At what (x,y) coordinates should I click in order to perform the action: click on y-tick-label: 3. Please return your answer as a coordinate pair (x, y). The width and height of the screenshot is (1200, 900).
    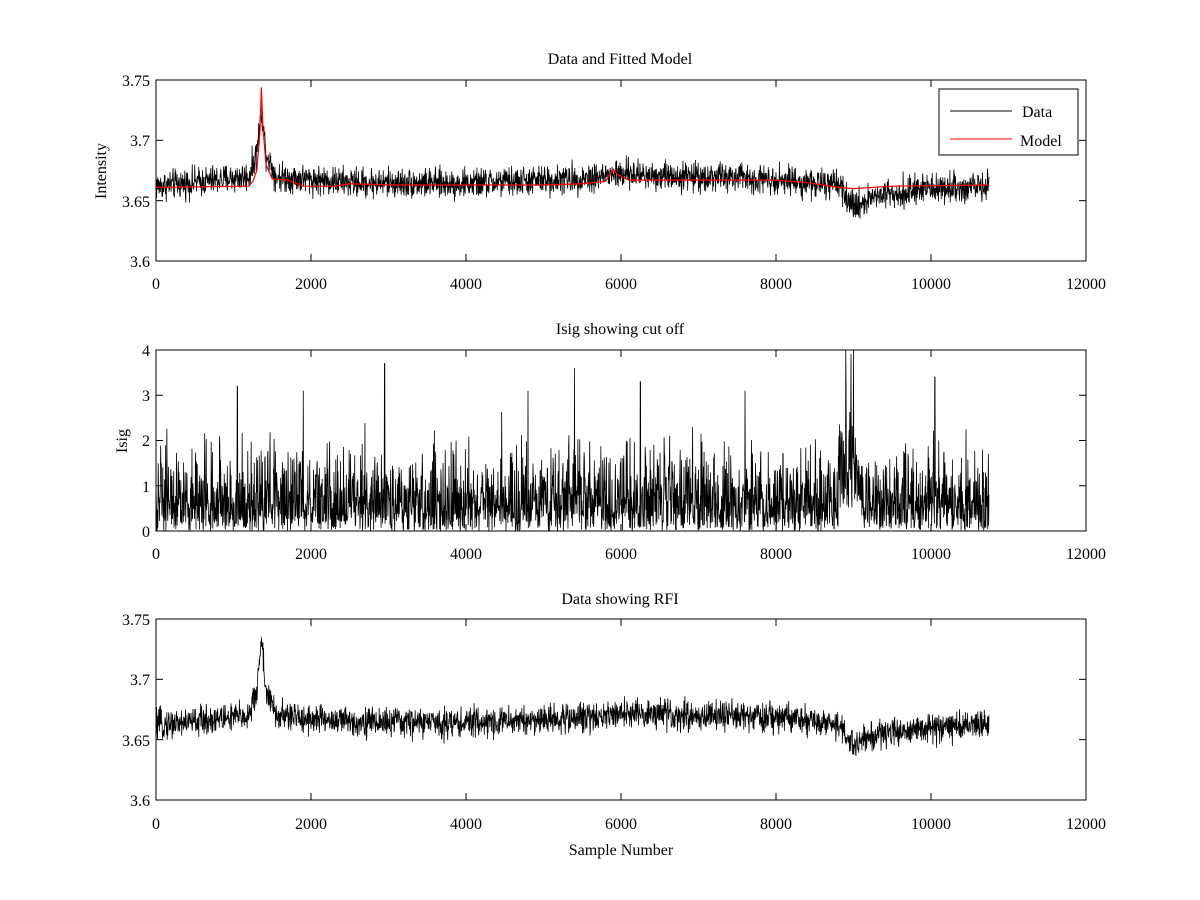
    Looking at the image, I should click on (146, 396).